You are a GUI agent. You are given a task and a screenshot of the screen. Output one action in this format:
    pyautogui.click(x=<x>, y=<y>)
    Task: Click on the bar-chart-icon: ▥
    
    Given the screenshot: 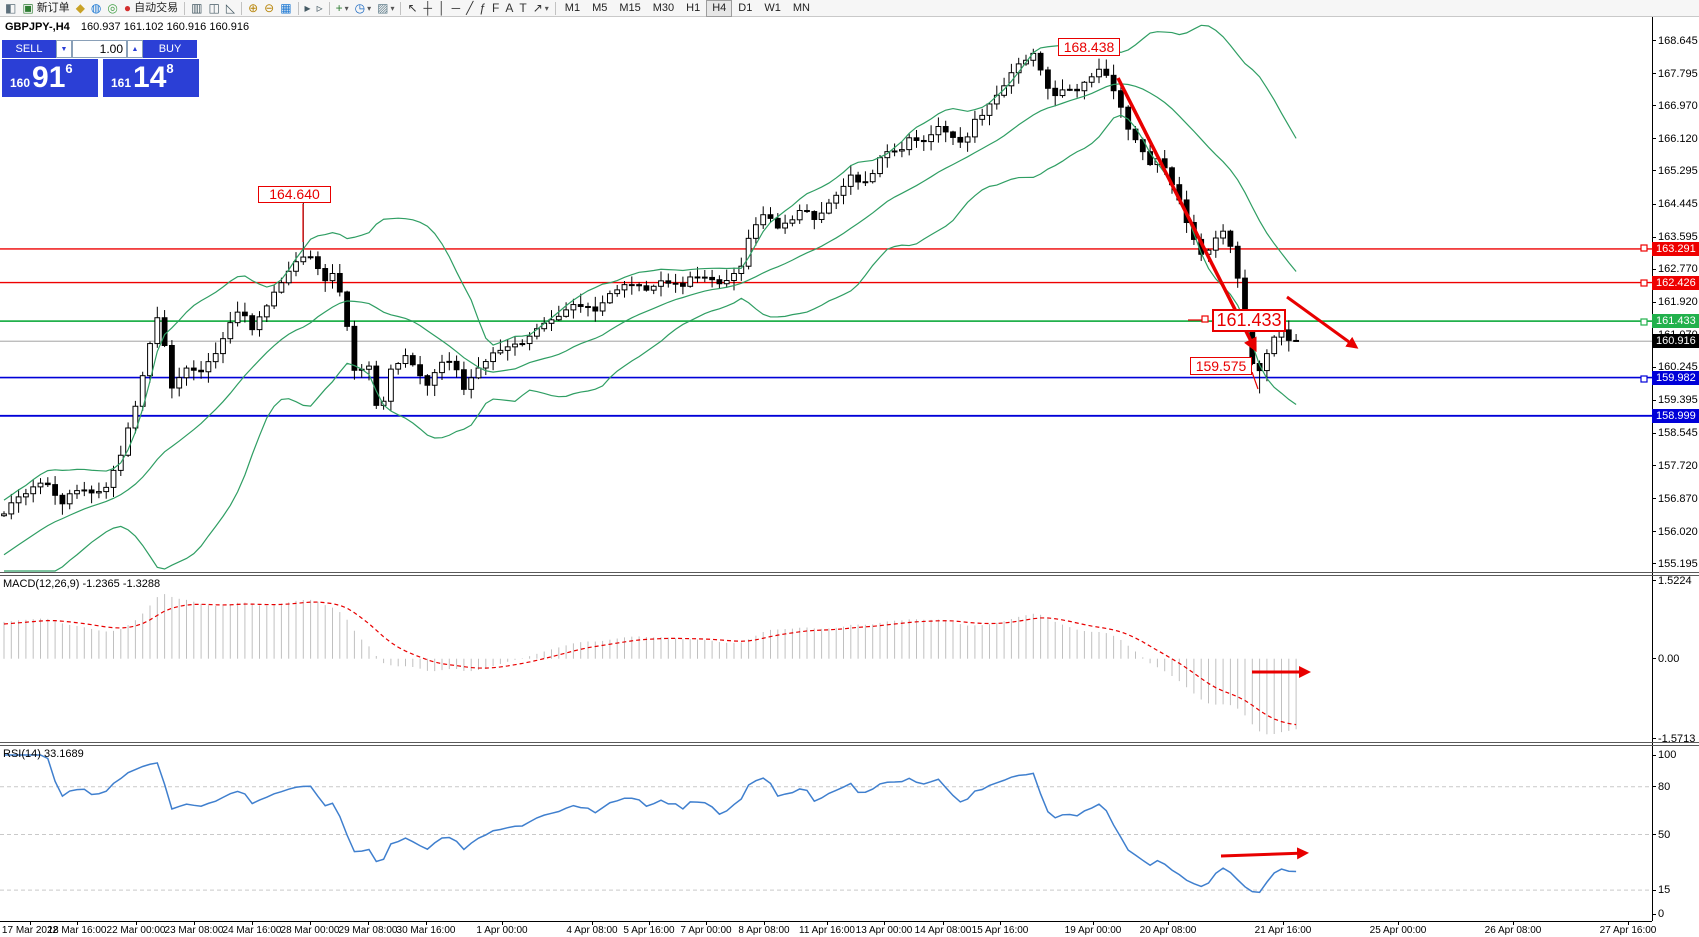 What is the action you would take?
    pyautogui.click(x=197, y=7)
    